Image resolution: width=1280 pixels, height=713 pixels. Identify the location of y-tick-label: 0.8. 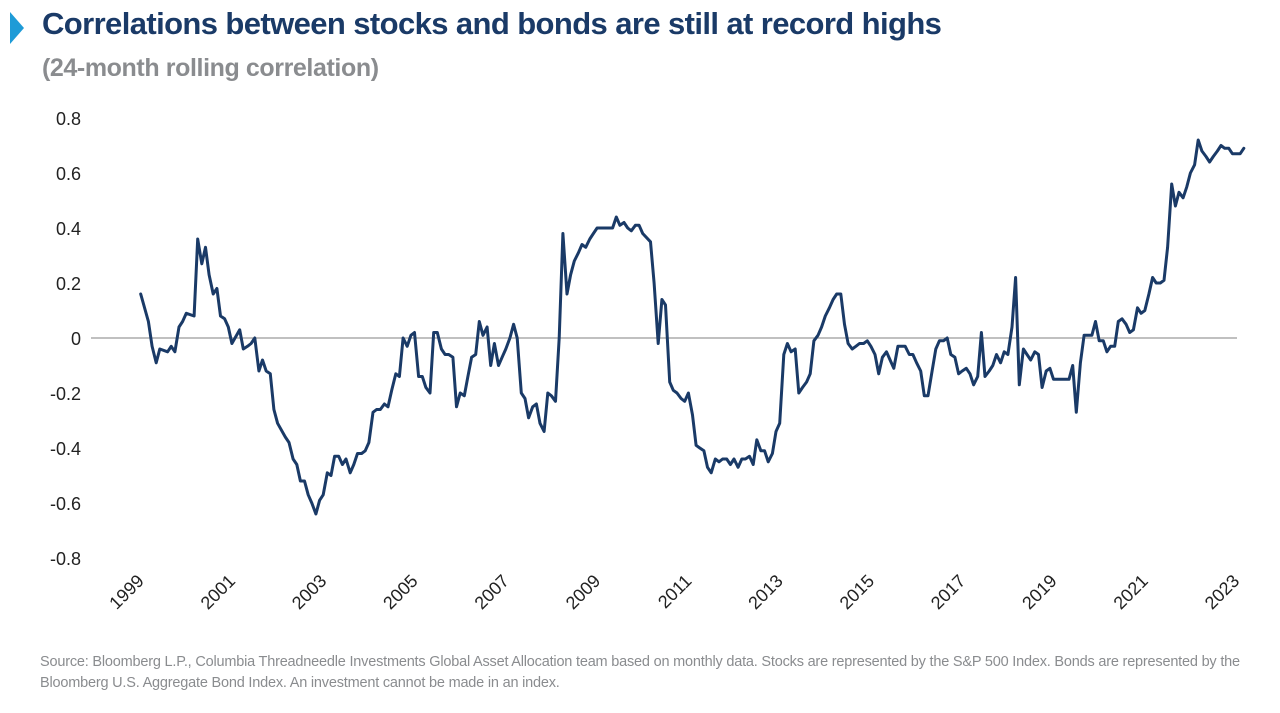
(68, 119).